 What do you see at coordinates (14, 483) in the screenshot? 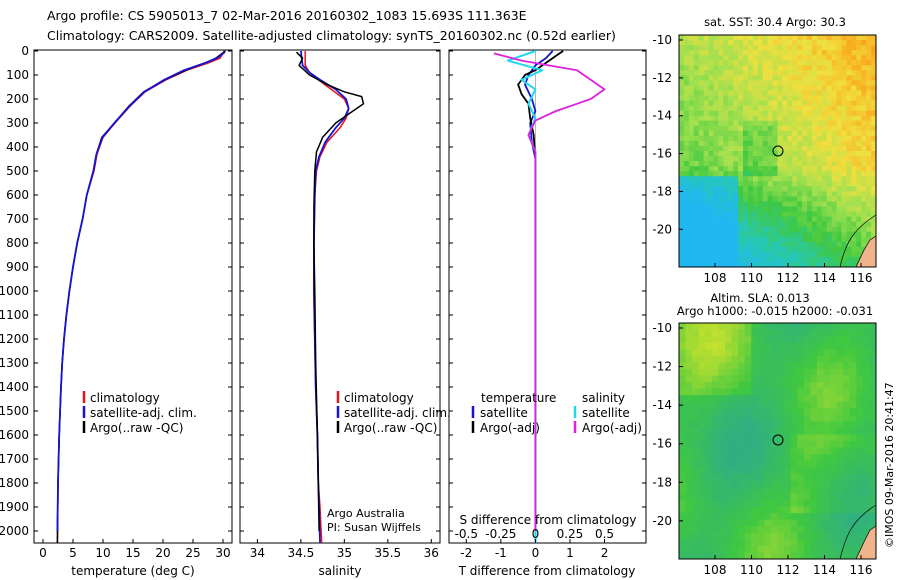
I see `depth-tick-label: 1800` at bounding box center [14, 483].